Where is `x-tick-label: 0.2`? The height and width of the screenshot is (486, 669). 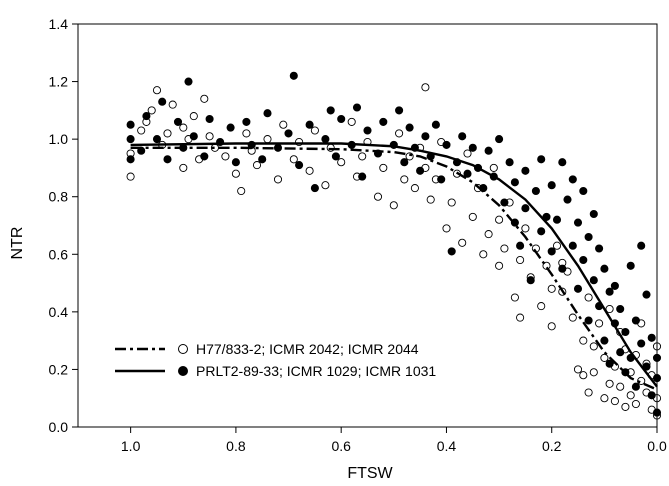
x-tick-label: 0.2 is located at coordinates (552, 446).